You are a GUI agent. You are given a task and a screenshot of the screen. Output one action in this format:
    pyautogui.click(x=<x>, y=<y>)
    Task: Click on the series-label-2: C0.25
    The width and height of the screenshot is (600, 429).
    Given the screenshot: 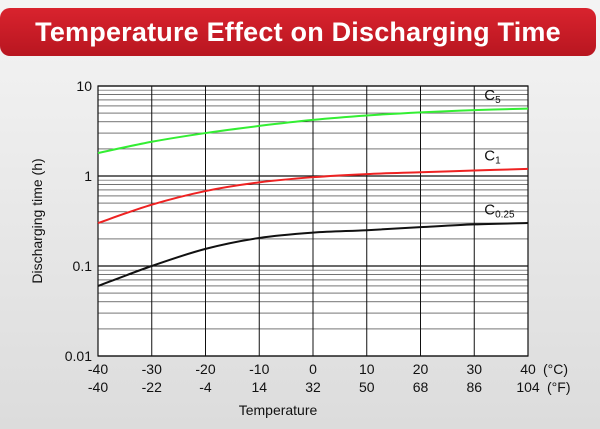 What is the action you would take?
    pyautogui.click(x=499, y=210)
    